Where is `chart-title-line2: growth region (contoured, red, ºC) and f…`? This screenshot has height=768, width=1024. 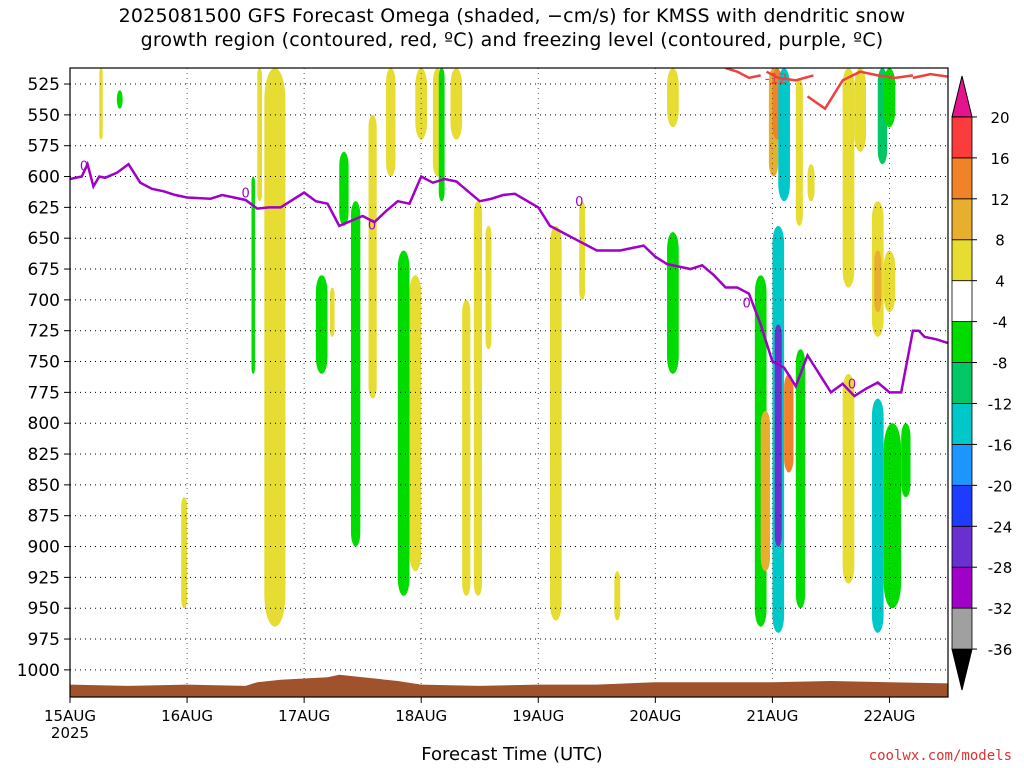
chart-title-line2: growth region (contoured, red, ºC) and f… is located at coordinates (512, 40).